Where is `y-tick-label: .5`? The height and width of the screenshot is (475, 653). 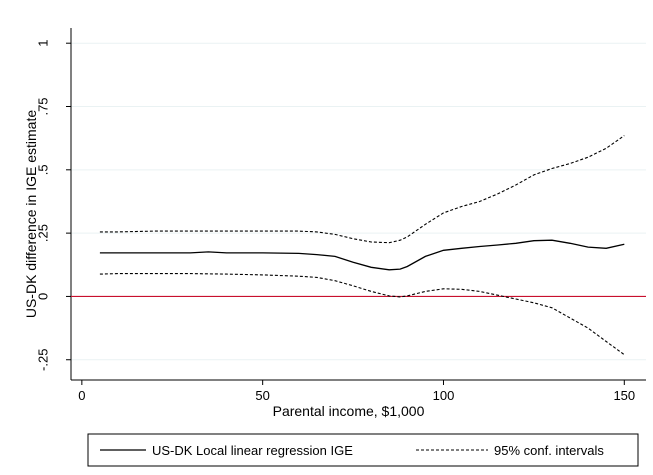 y-tick-label: .5 is located at coordinates (43, 169).